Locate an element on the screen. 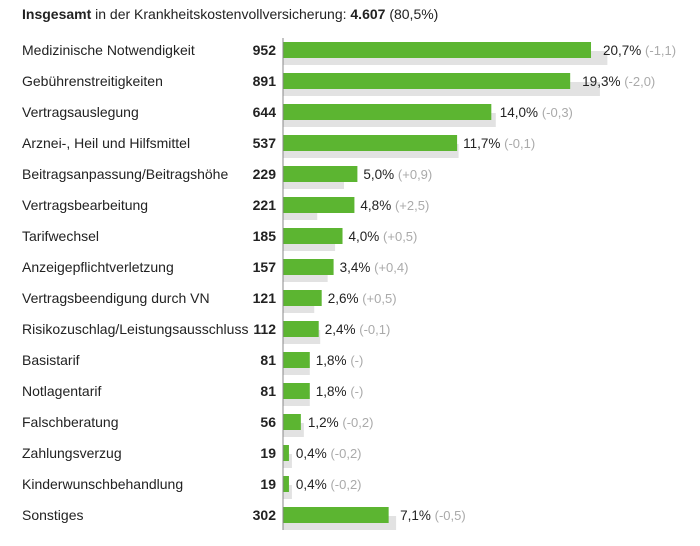 This screenshot has height=546, width=700. percent-label: 4,0% (+0,5) is located at coordinates (383, 236).